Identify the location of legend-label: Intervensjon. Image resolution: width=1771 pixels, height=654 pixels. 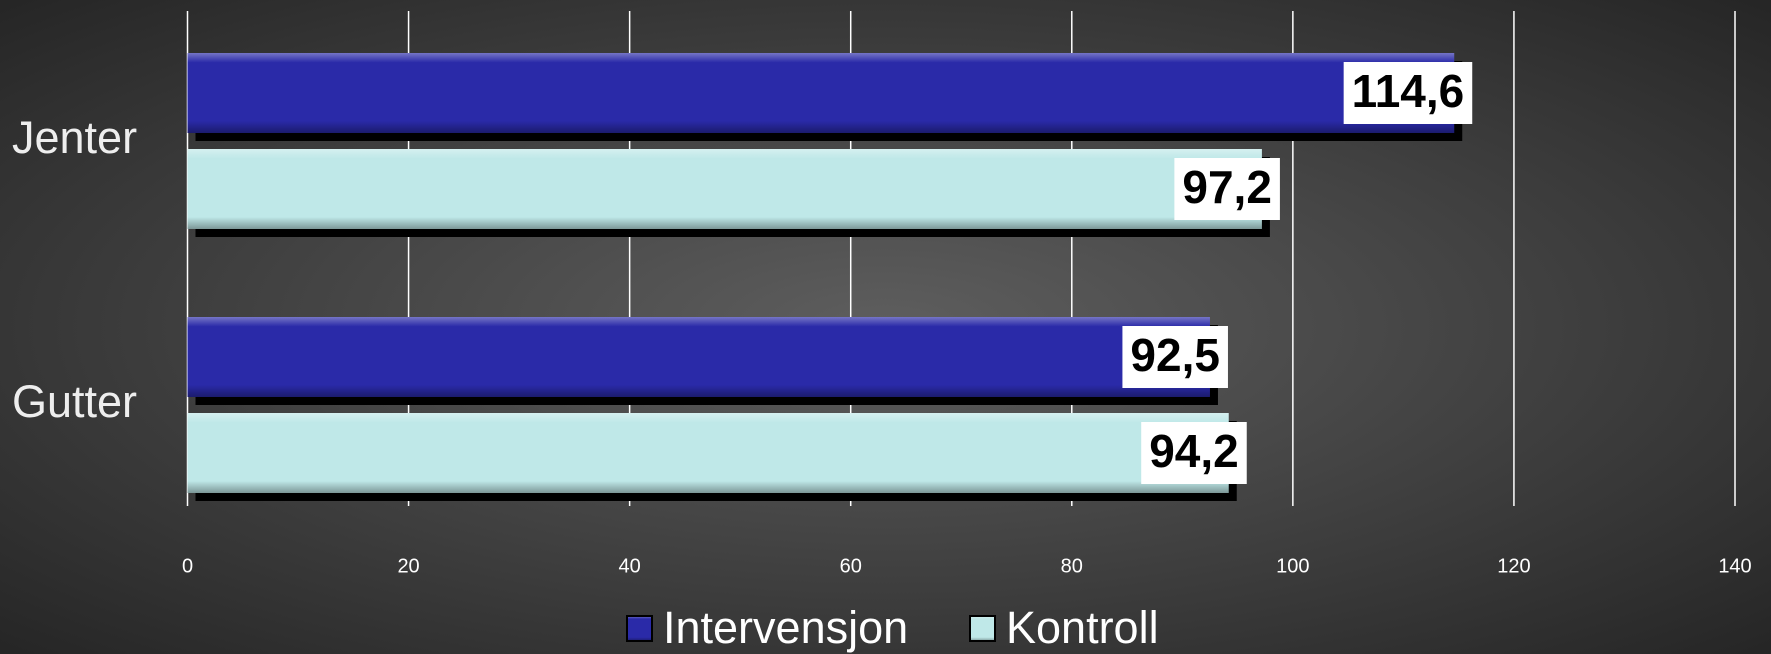
(785, 627).